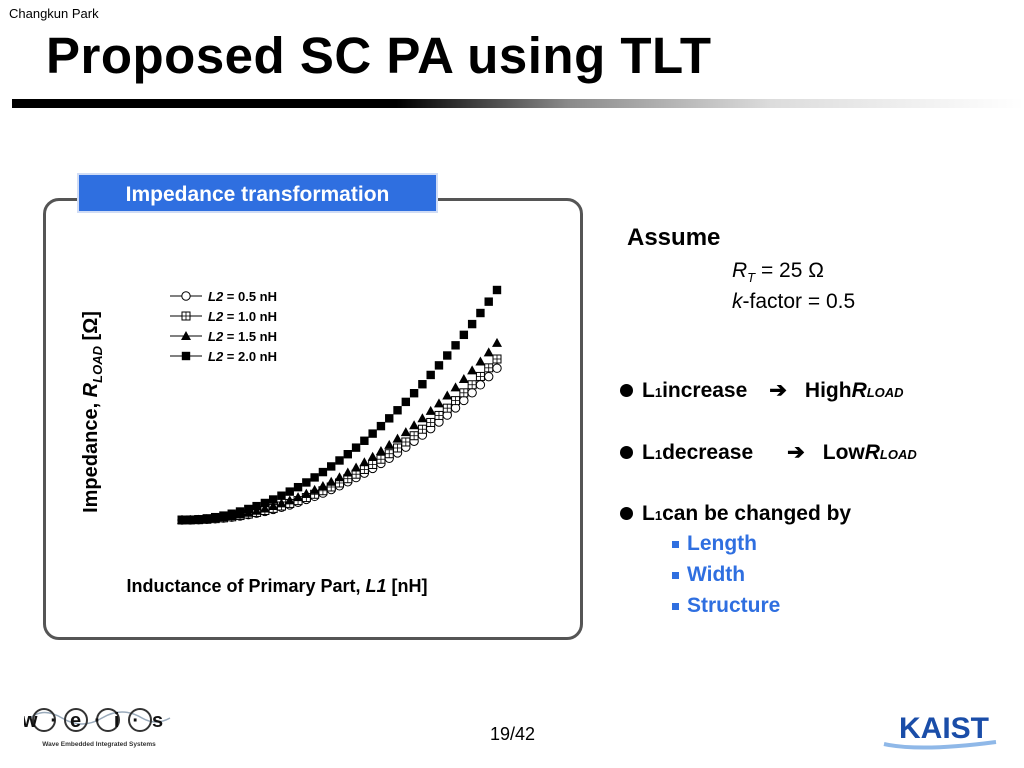  What do you see at coordinates (92, 412) in the screenshot?
I see `y-axis-label: Impedance, RLOAD [Ω]` at bounding box center [92, 412].